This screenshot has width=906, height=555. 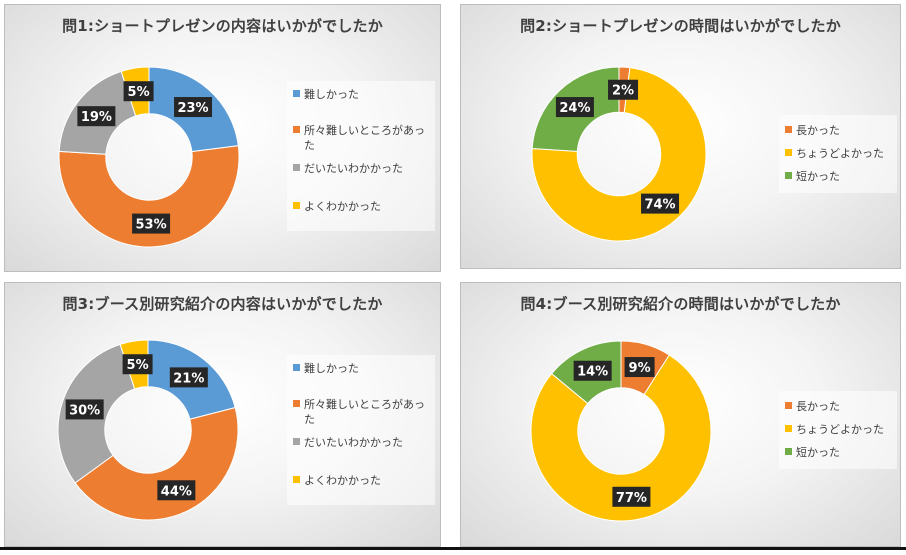 I want to click on chart-title: 問4:ブース別研究紹介の時間はいかがでしたか, so click(x=680, y=304).